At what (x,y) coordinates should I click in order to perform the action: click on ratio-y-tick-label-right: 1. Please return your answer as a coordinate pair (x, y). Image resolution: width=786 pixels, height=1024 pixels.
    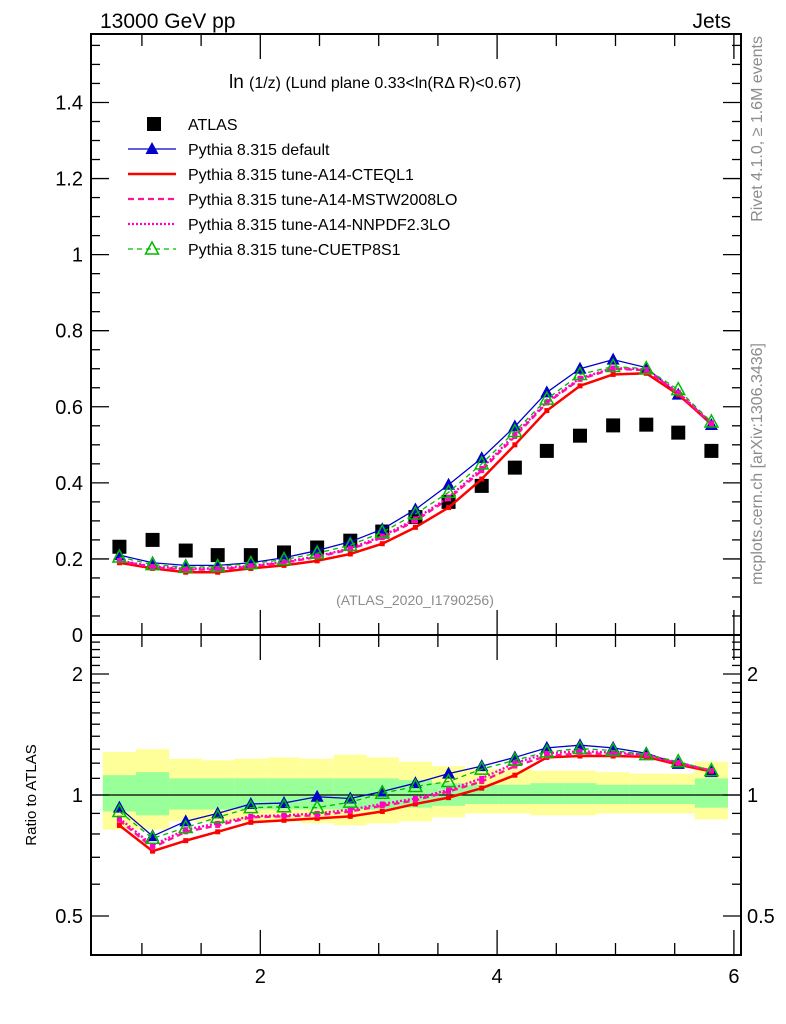
    Looking at the image, I should click on (752, 796).